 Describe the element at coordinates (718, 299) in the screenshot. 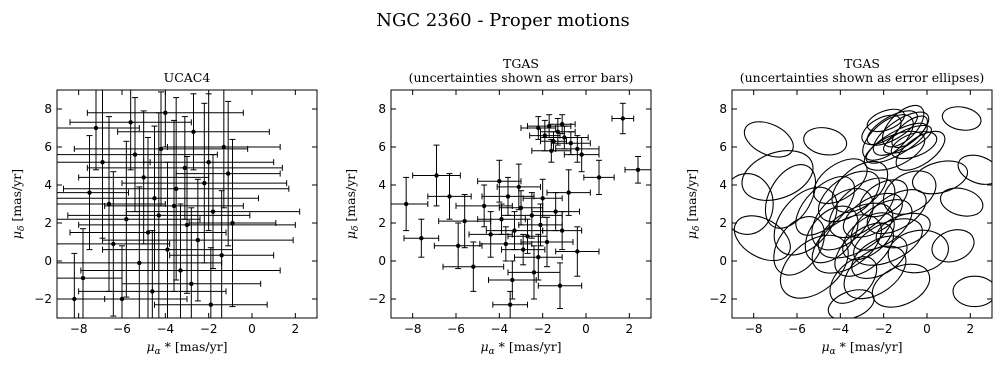

I see `y-tick-label: −2` at that location.